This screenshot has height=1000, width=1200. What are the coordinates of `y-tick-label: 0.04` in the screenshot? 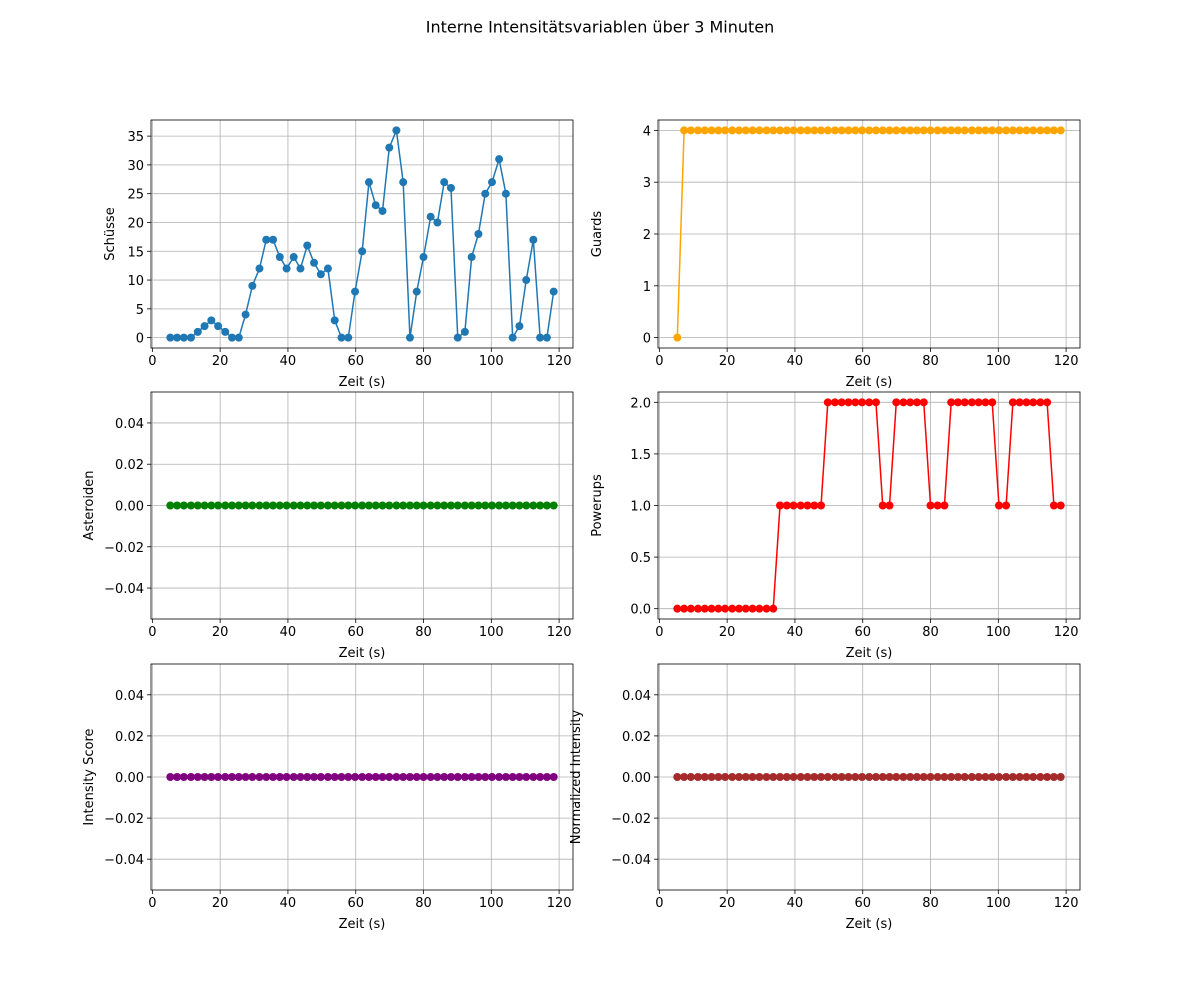 It's located at (129, 424).